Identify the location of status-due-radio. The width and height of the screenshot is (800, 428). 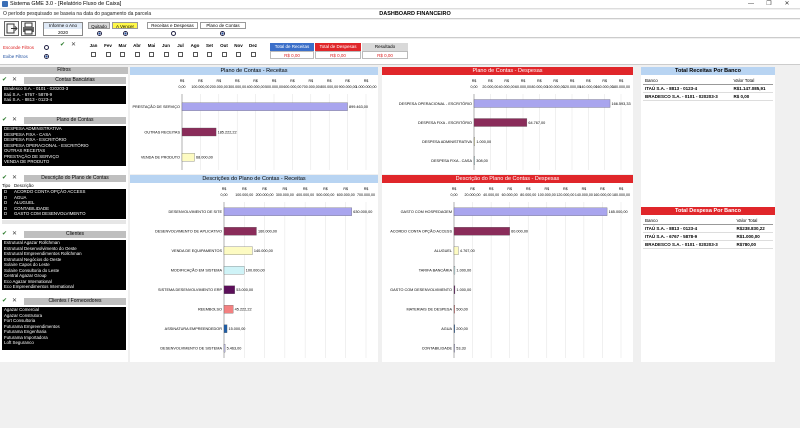
(125, 33).